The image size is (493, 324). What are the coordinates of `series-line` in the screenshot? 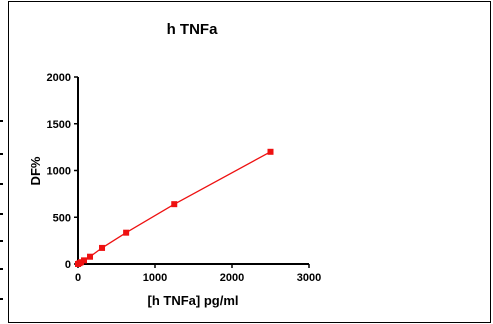 It's located at (174, 208).